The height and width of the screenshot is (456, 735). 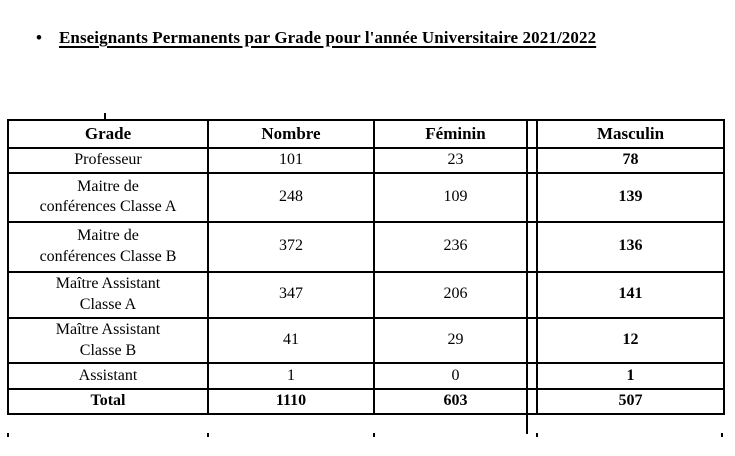 I want to click on grade-cell: Maître Assistant Classe A, so click(x=108, y=294).